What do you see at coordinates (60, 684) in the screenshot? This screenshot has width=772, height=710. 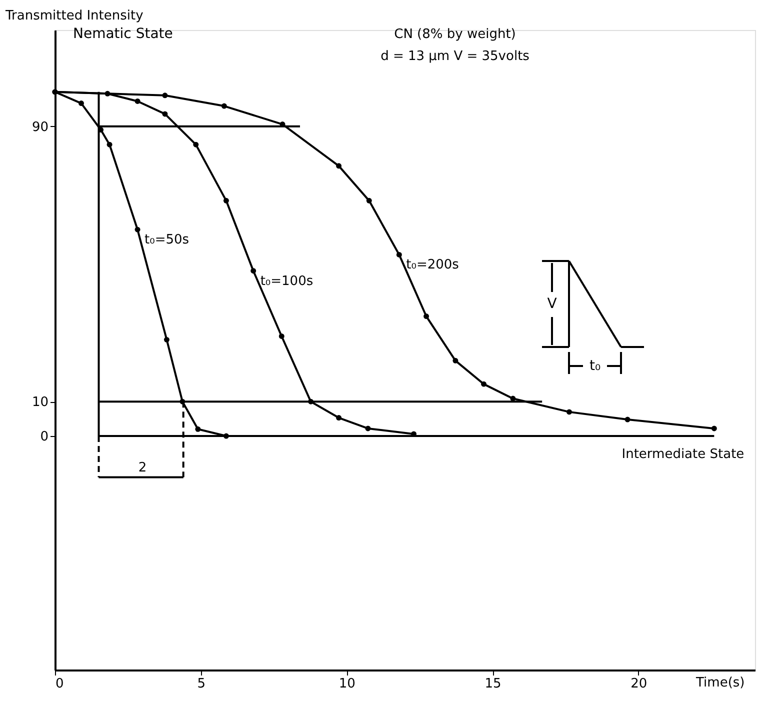 I see `x-tick-label: 0` at bounding box center [60, 684].